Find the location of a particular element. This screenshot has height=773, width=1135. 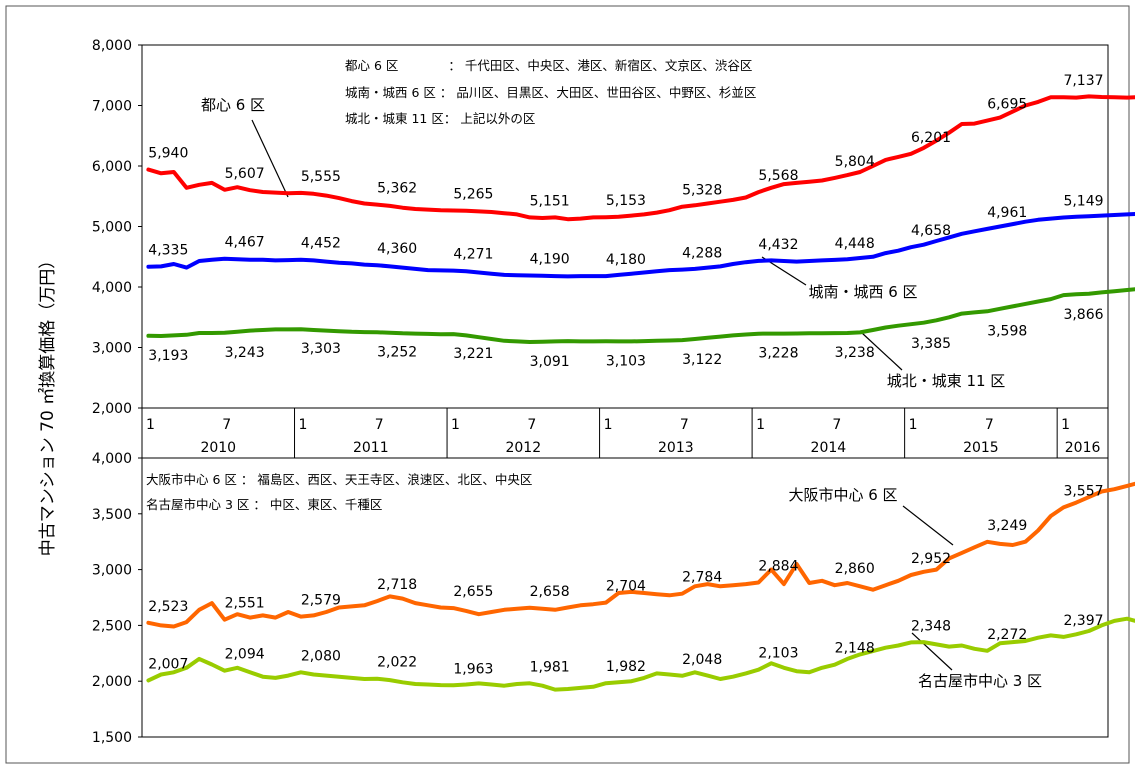

data-label: 2,348 is located at coordinates (931, 626).